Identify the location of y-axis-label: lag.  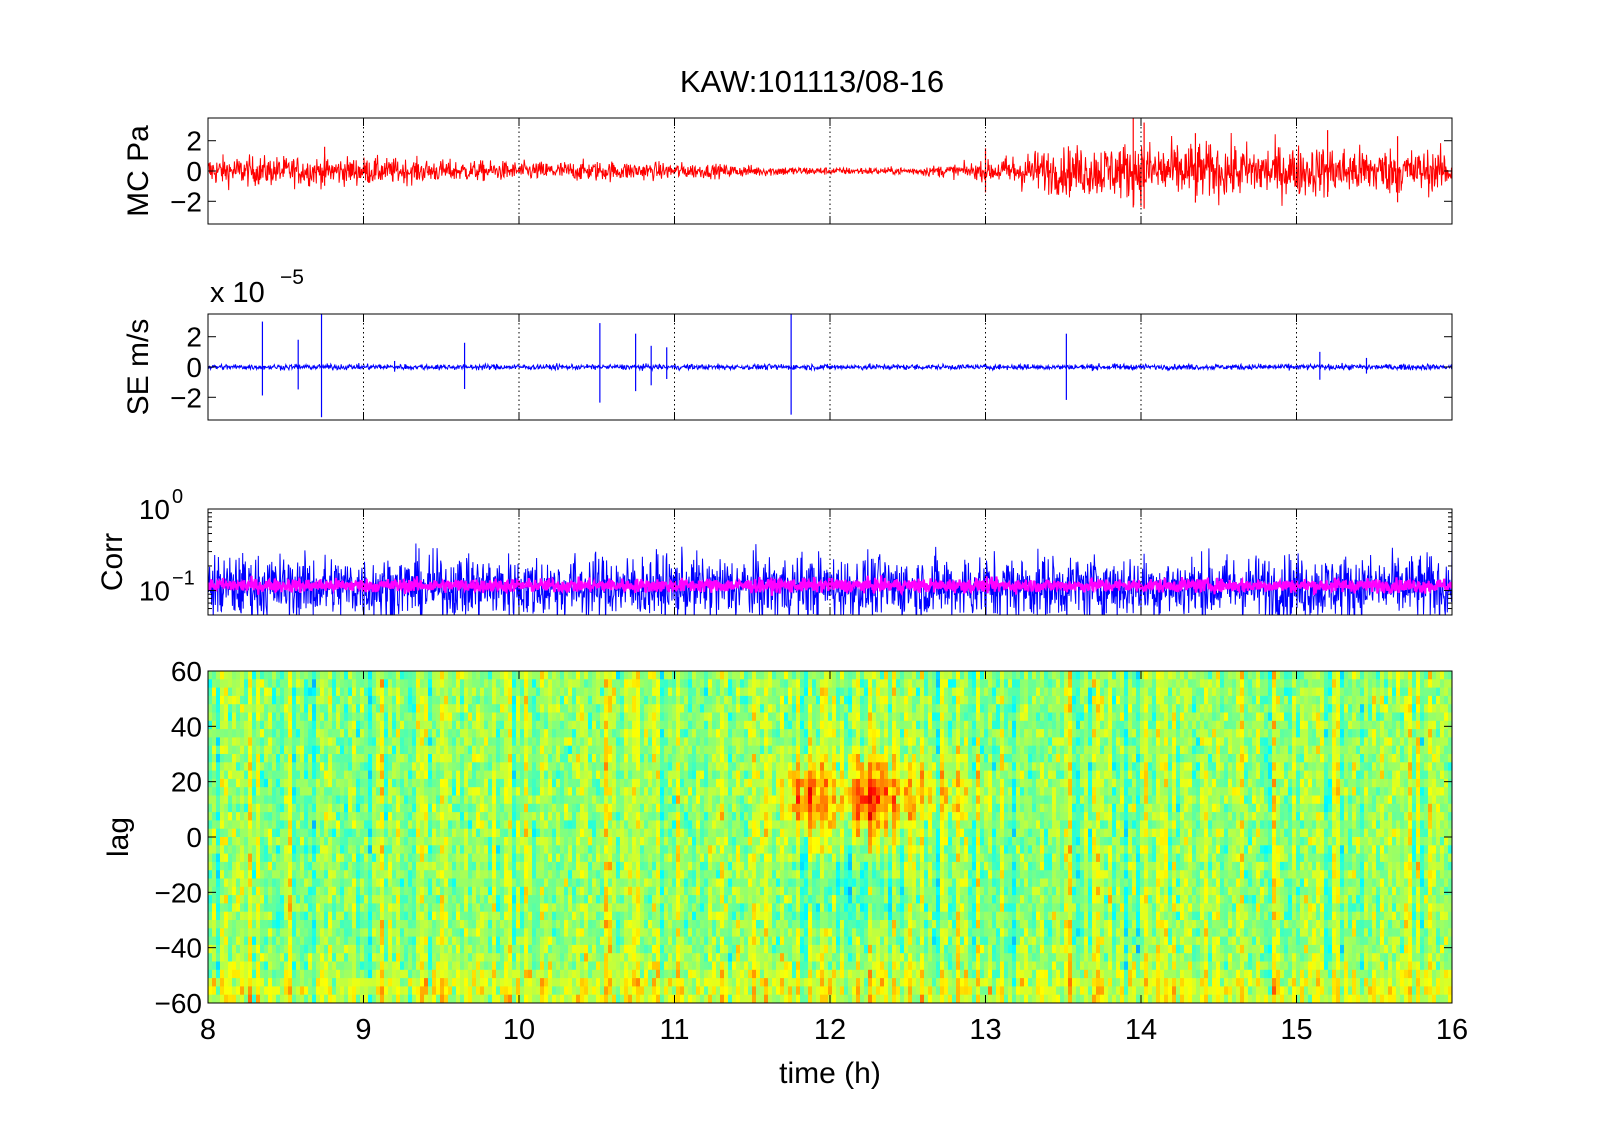
(118, 837).